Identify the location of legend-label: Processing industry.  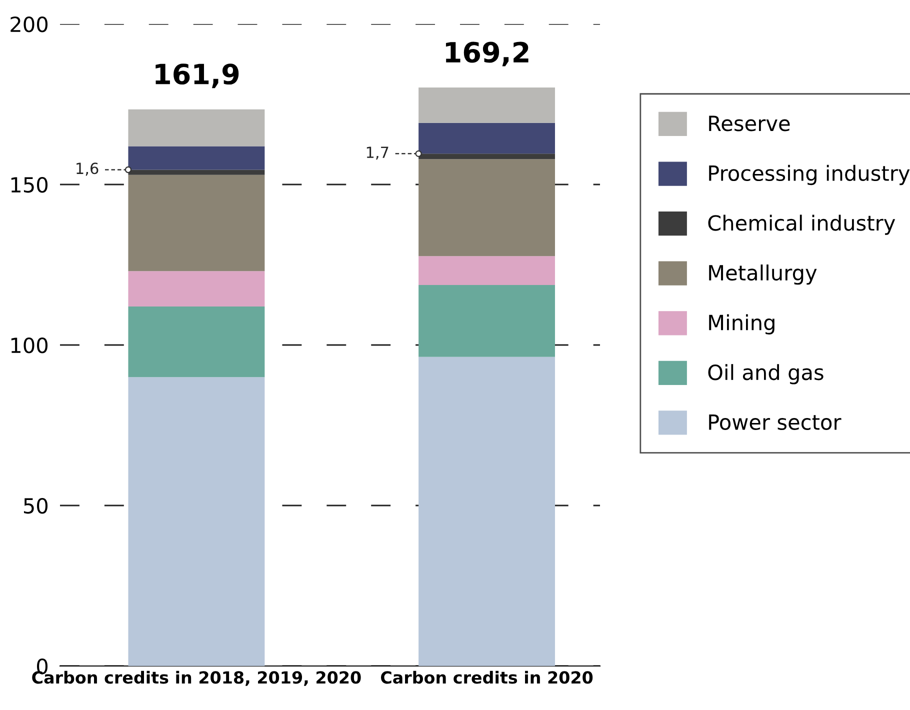
(809, 175).